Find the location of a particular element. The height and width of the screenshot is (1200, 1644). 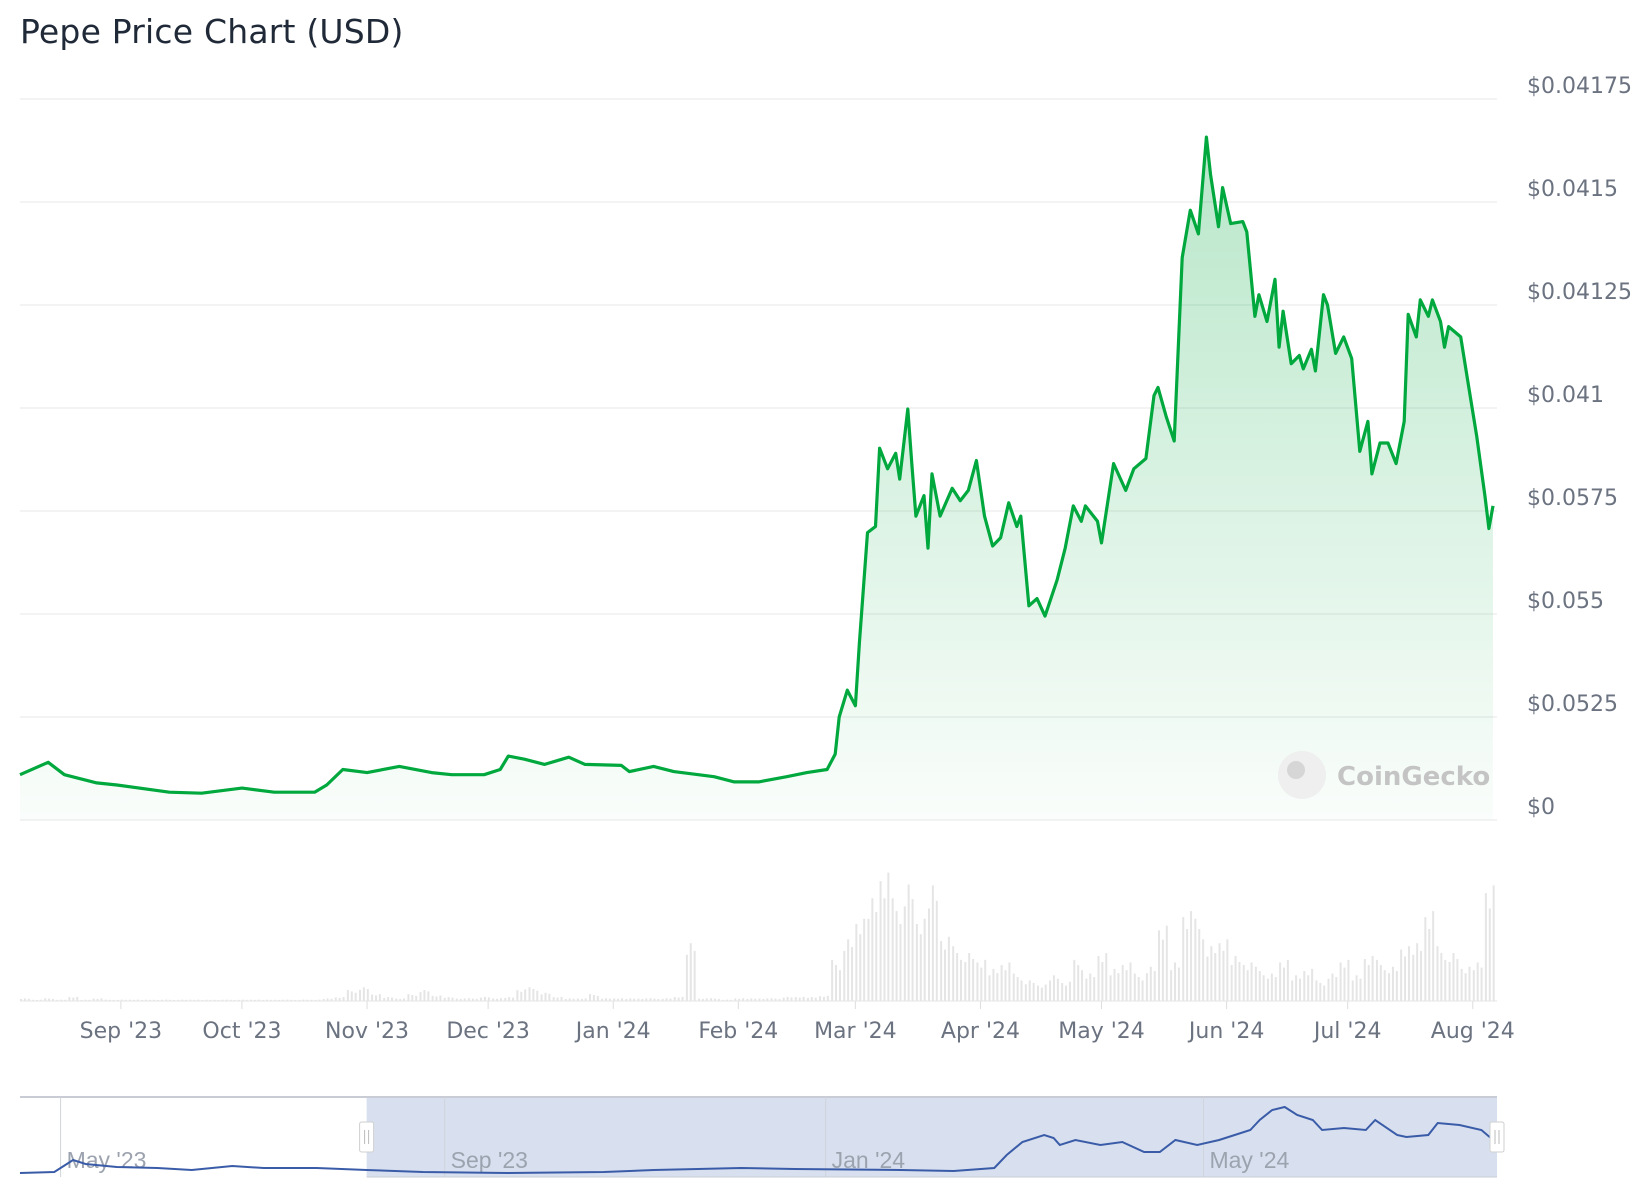

navigator-left-handle is located at coordinates (367, 1137).